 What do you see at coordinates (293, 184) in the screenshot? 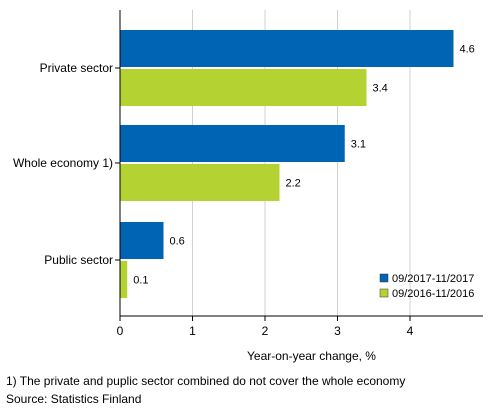
I see `data-label: 2.2` at bounding box center [293, 184].